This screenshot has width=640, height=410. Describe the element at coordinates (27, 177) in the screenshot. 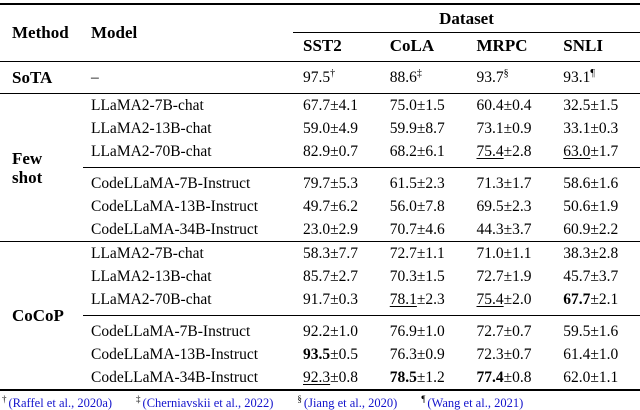

I see `method-label-line: shot` at that location.